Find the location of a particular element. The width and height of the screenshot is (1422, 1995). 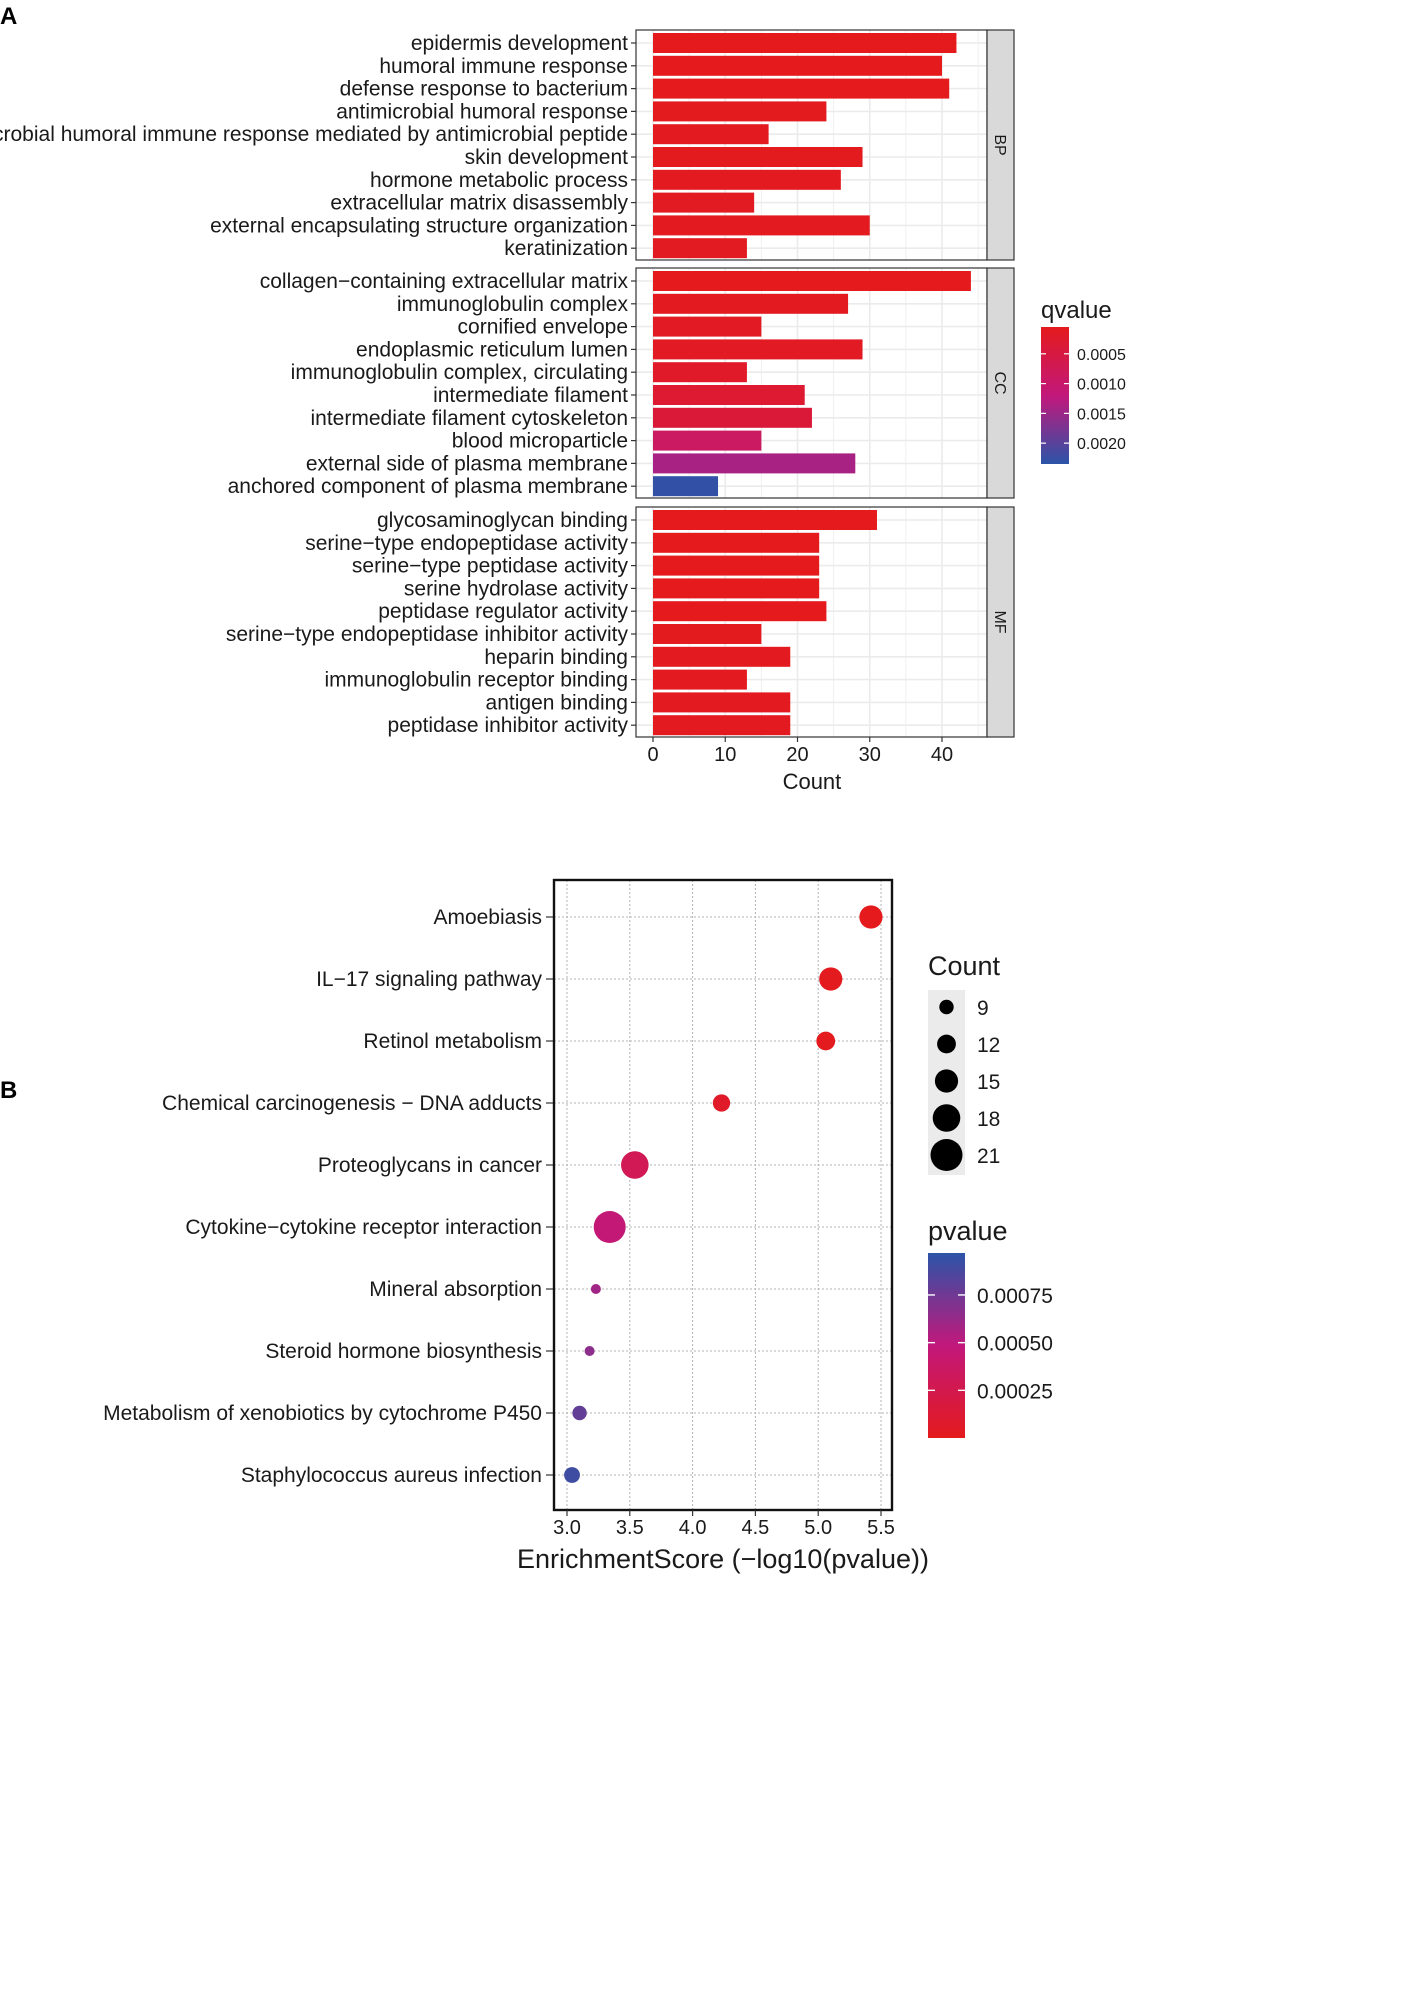

category-label: Mineral absorption is located at coordinates (455, 1289).